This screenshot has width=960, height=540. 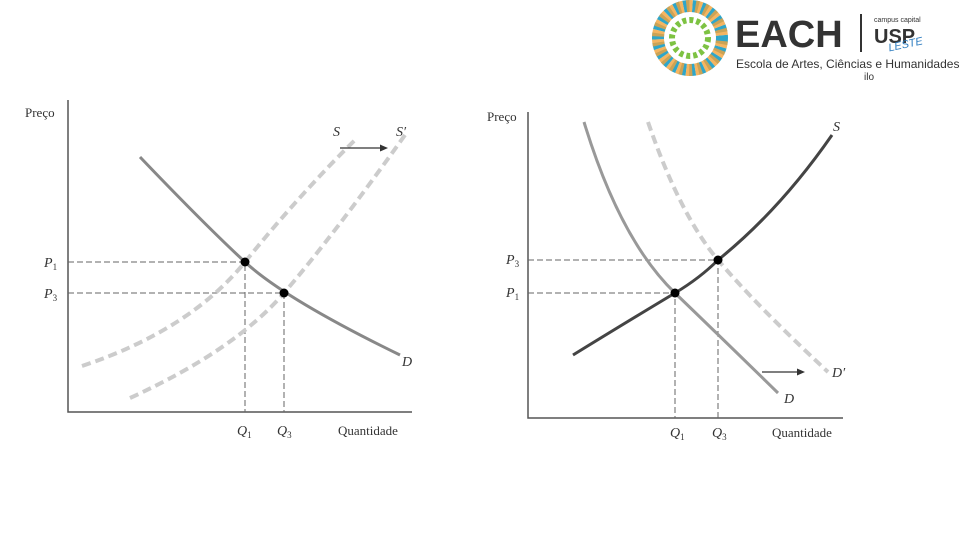 What do you see at coordinates (894, 37) in the screenshot?
I see `logo-usp: USP` at bounding box center [894, 37].